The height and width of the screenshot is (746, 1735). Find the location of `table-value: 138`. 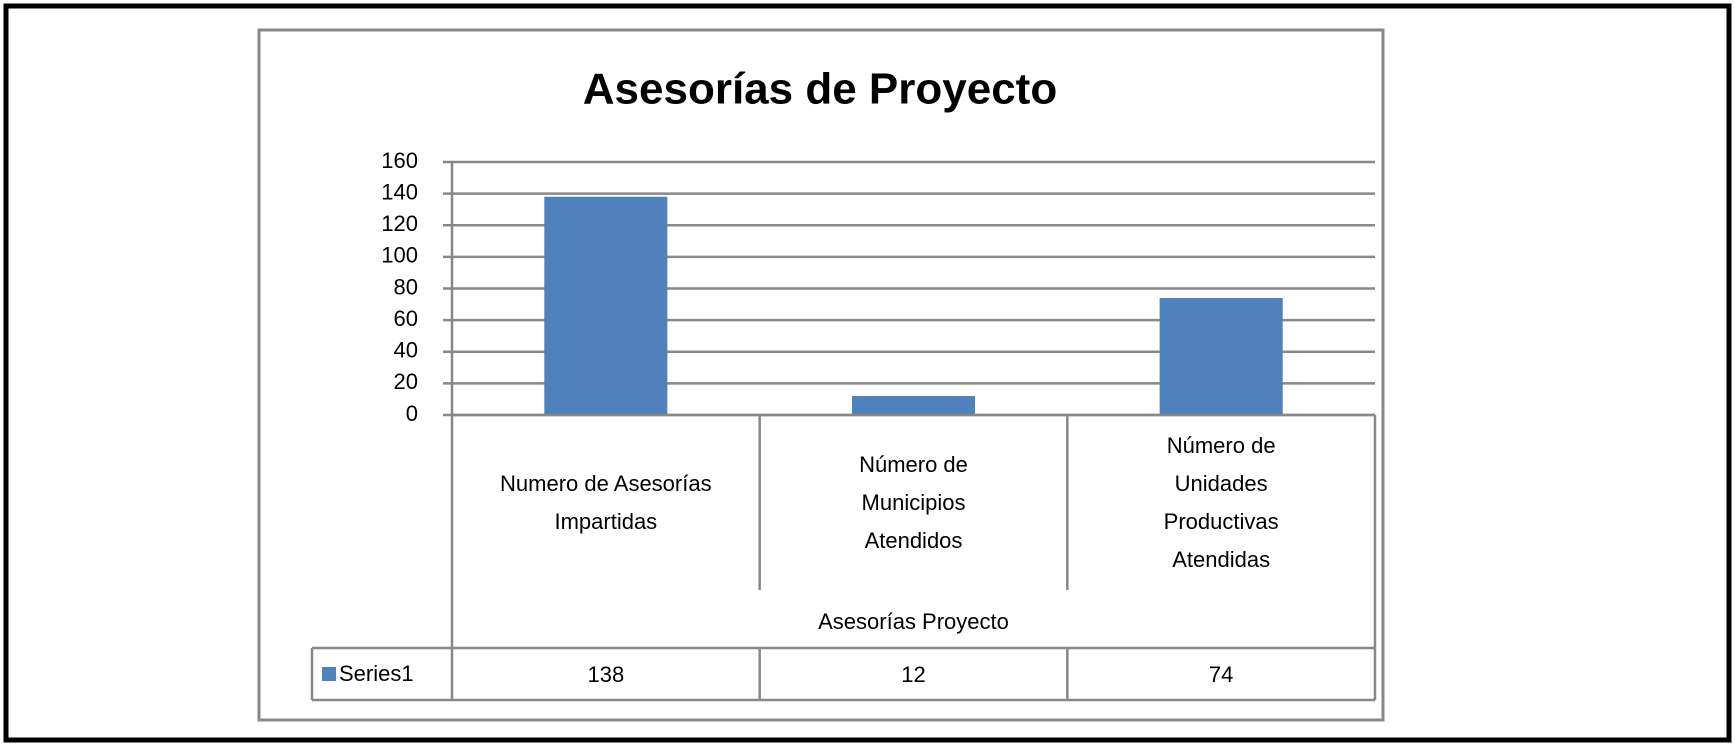

table-value: 138 is located at coordinates (605, 674).